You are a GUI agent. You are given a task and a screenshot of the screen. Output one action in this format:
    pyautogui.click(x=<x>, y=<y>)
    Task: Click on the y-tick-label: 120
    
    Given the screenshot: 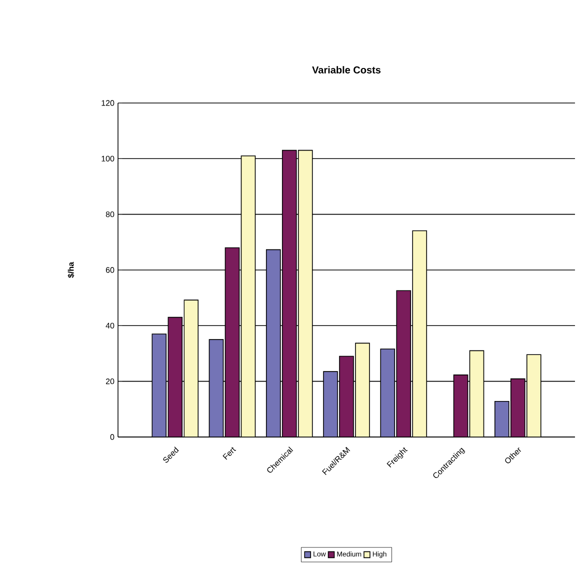 What is the action you would take?
    pyautogui.click(x=108, y=103)
    